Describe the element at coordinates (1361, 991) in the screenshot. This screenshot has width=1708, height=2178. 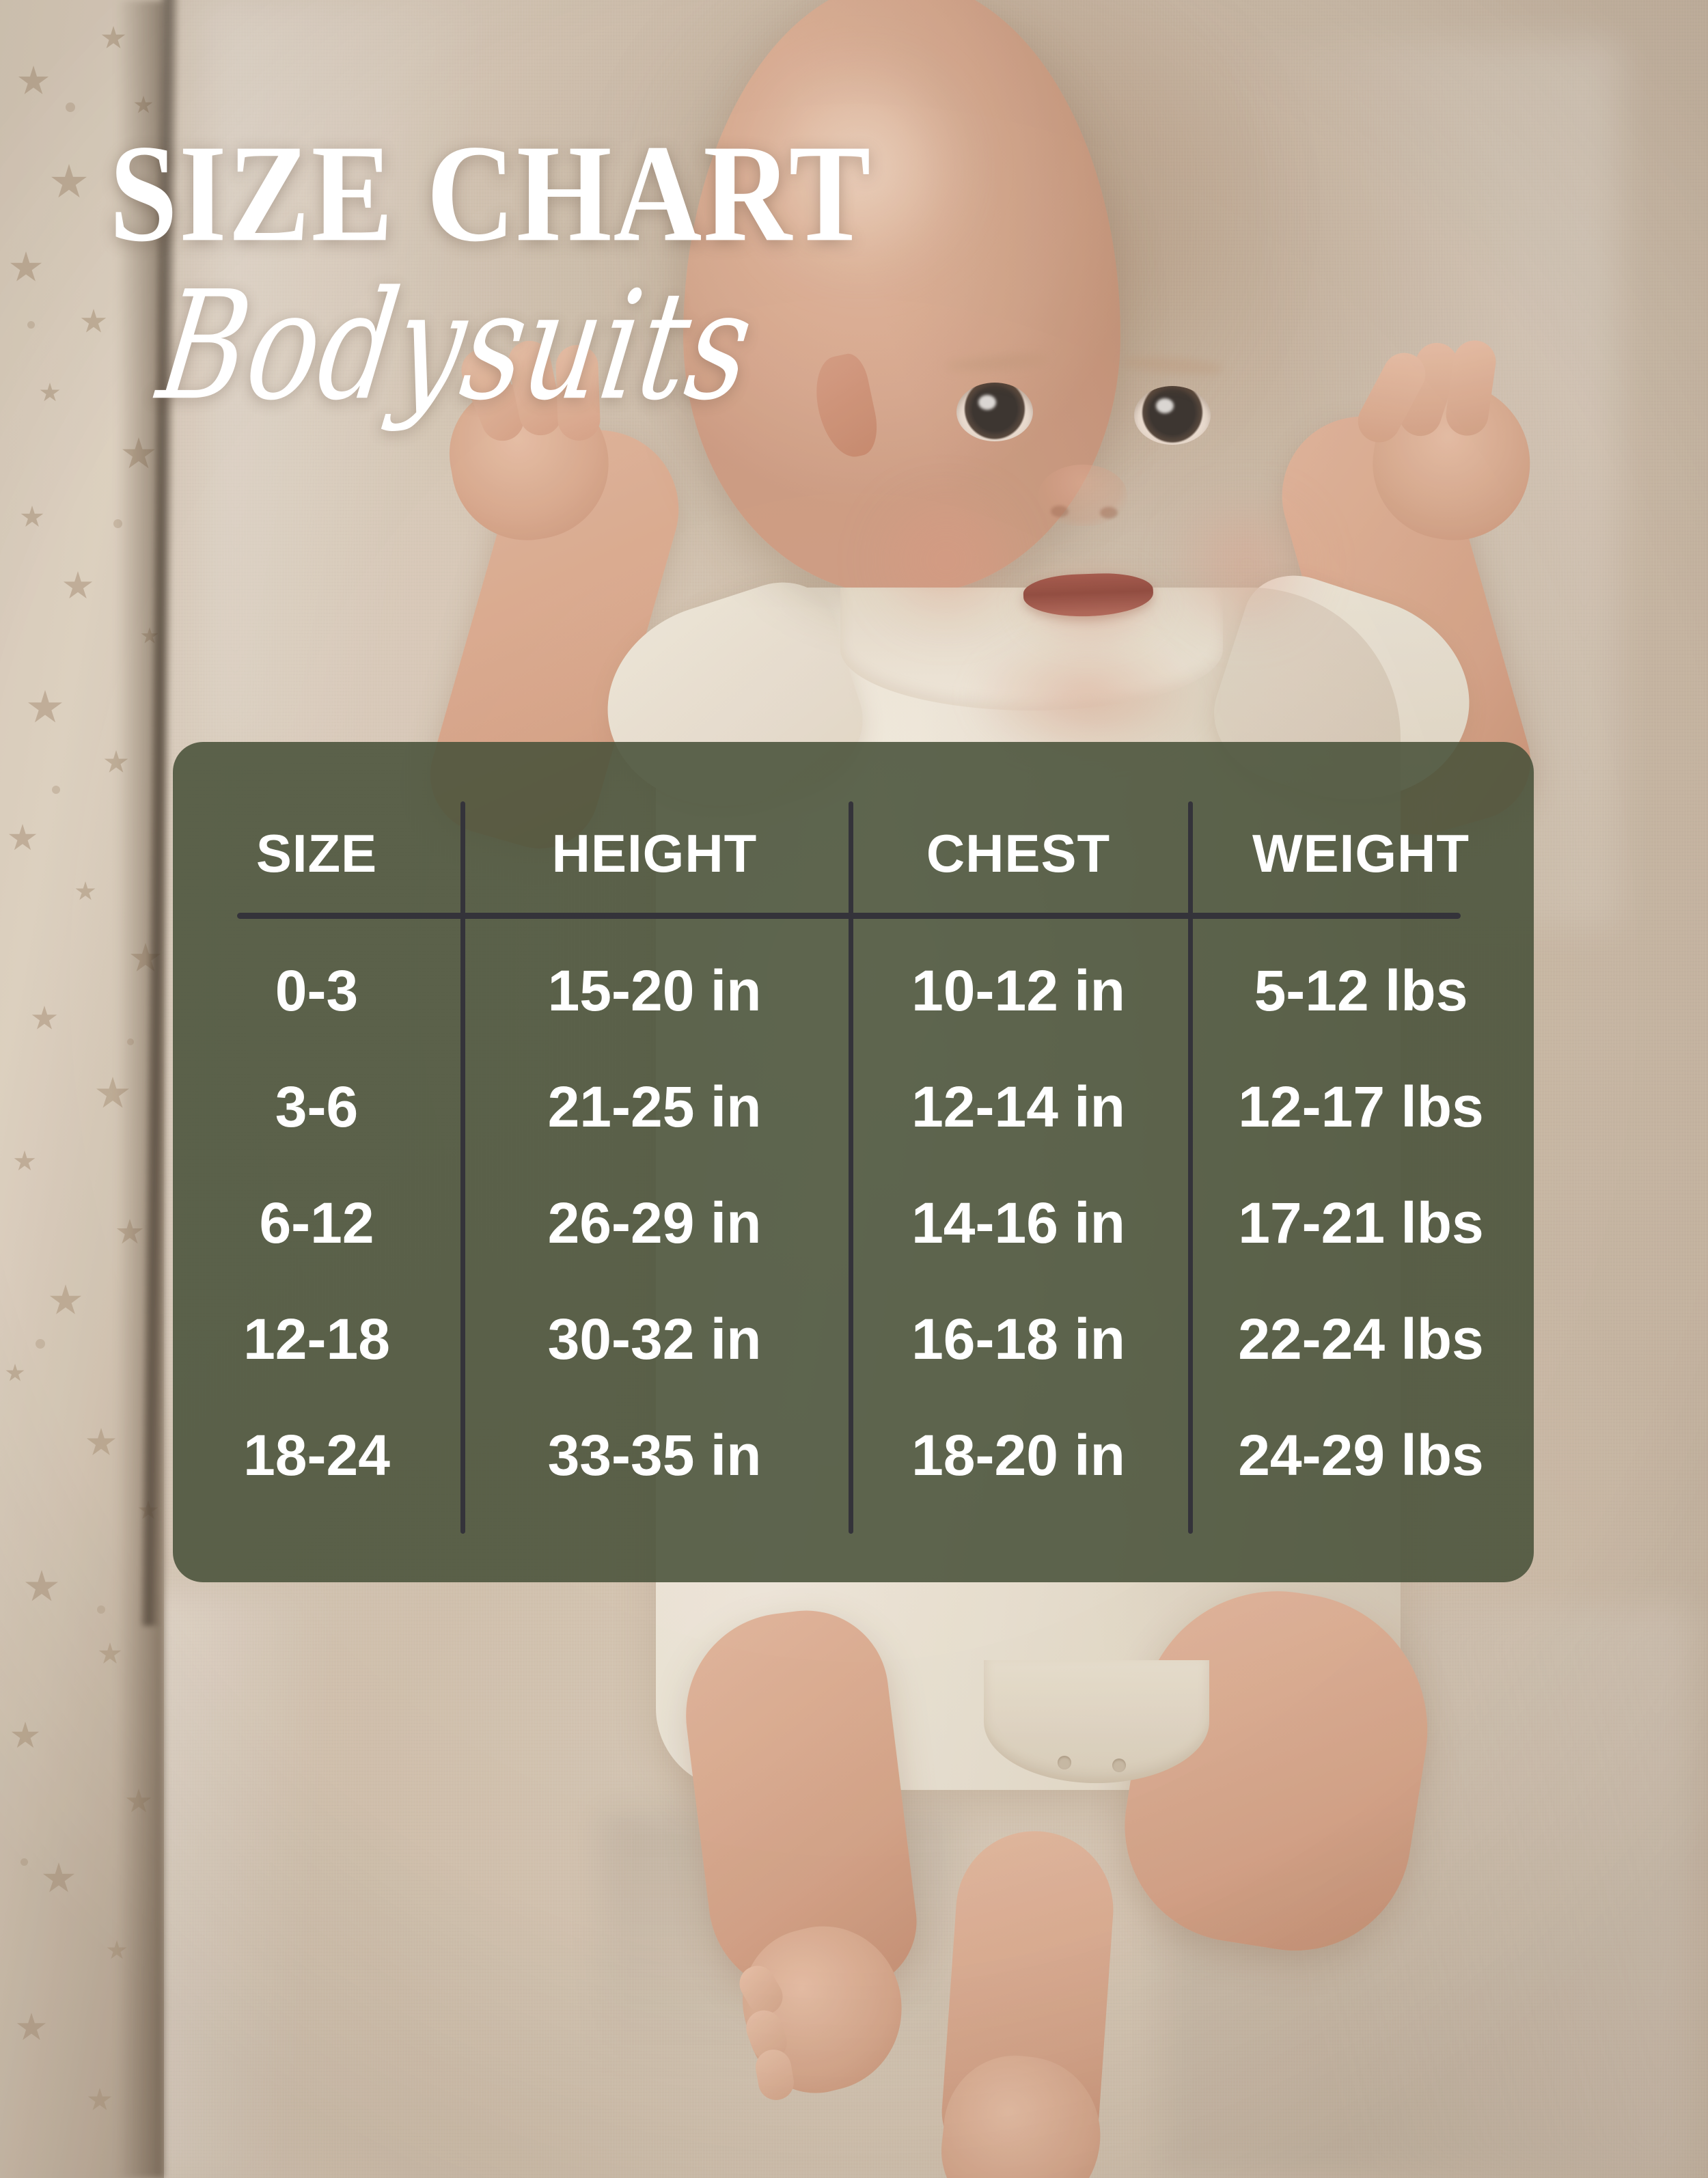
I see `cell-weight: 5-12 lbs` at that location.